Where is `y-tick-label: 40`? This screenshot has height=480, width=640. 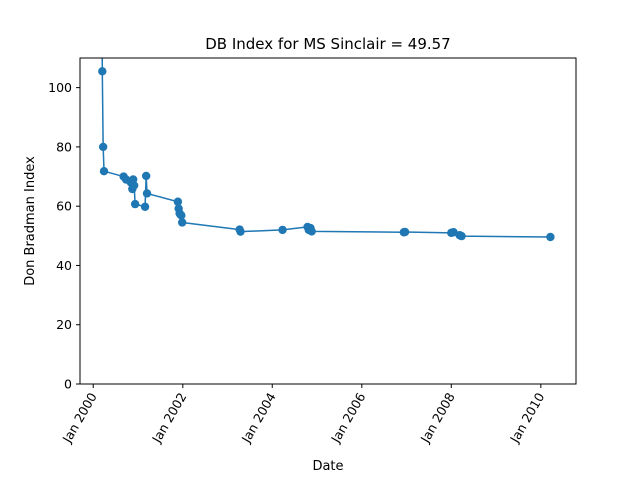 y-tick-label: 40 is located at coordinates (64, 265).